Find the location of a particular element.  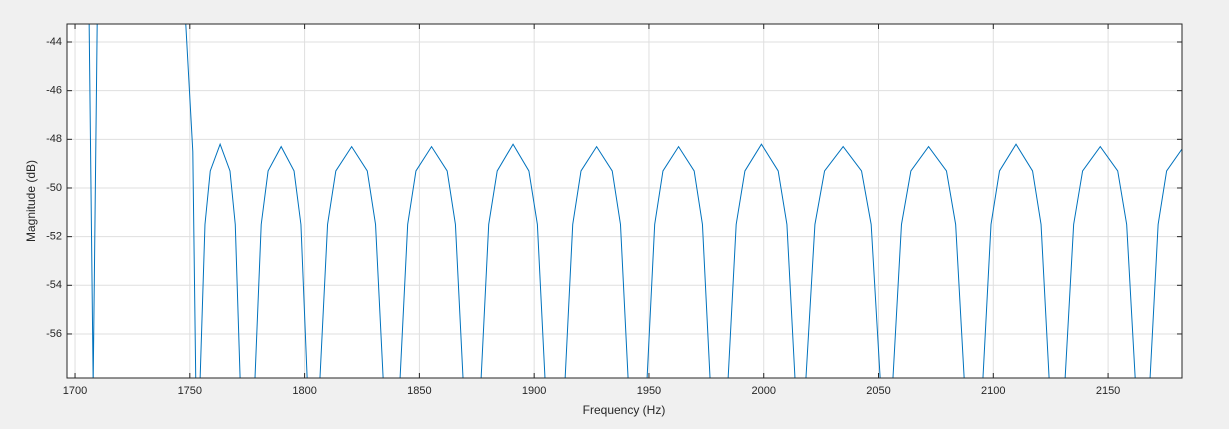

y-tick-label: -56 is located at coordinates (54, 334).